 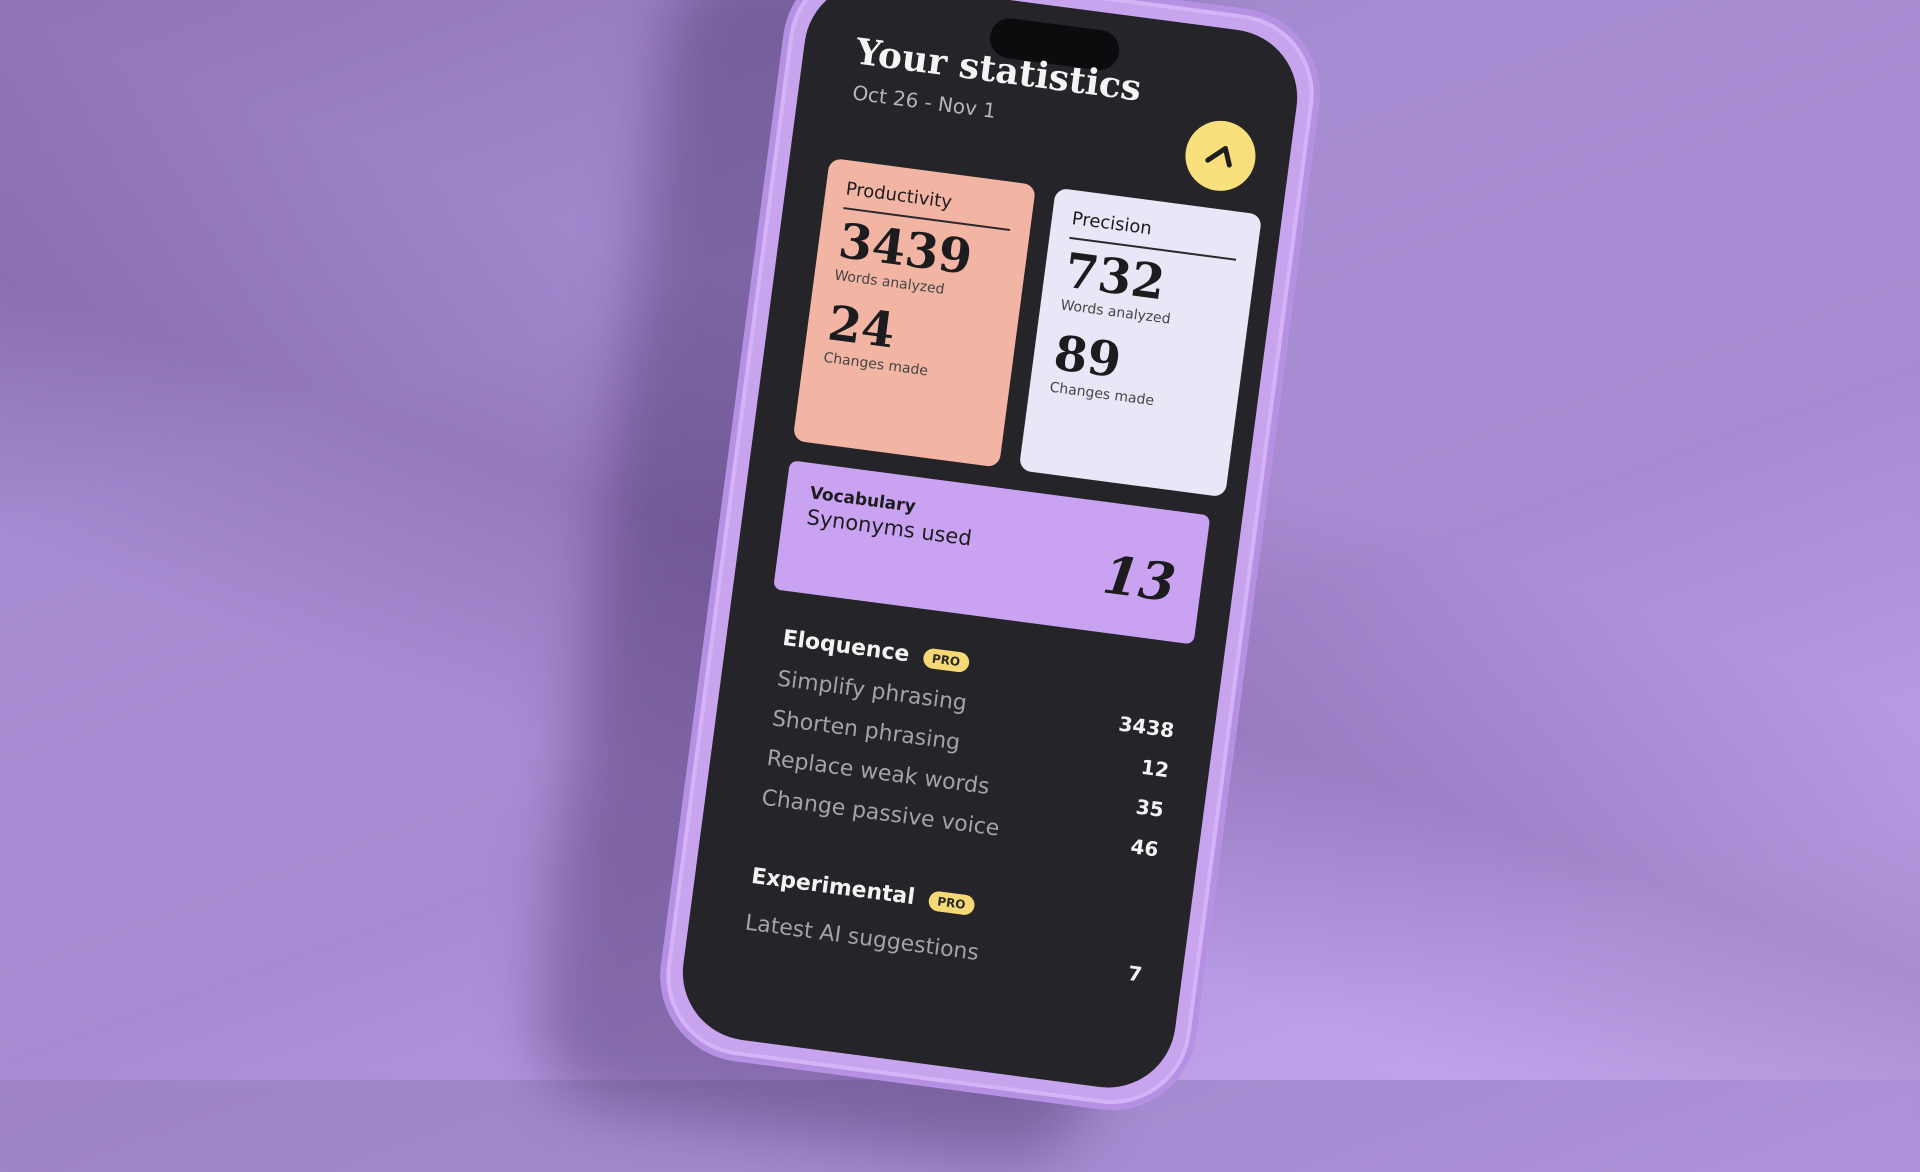 I want to click on arrow-up-icon, so click(x=1218, y=156).